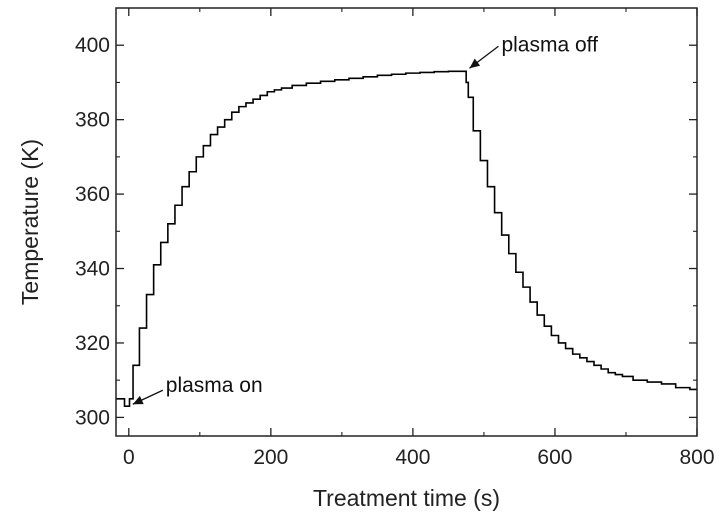 This screenshot has height=529, width=721. Describe the element at coordinates (554, 457) in the screenshot. I see `x-tick-label: 600` at that location.